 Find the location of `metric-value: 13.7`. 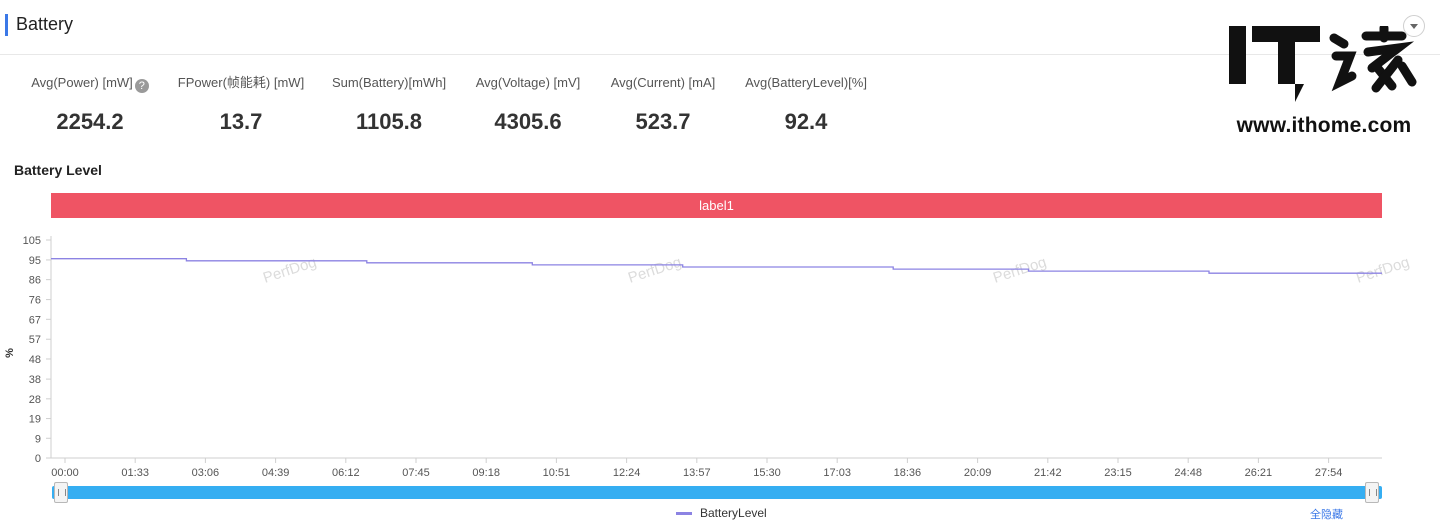

metric-value: 13.7 is located at coordinates (241, 121).